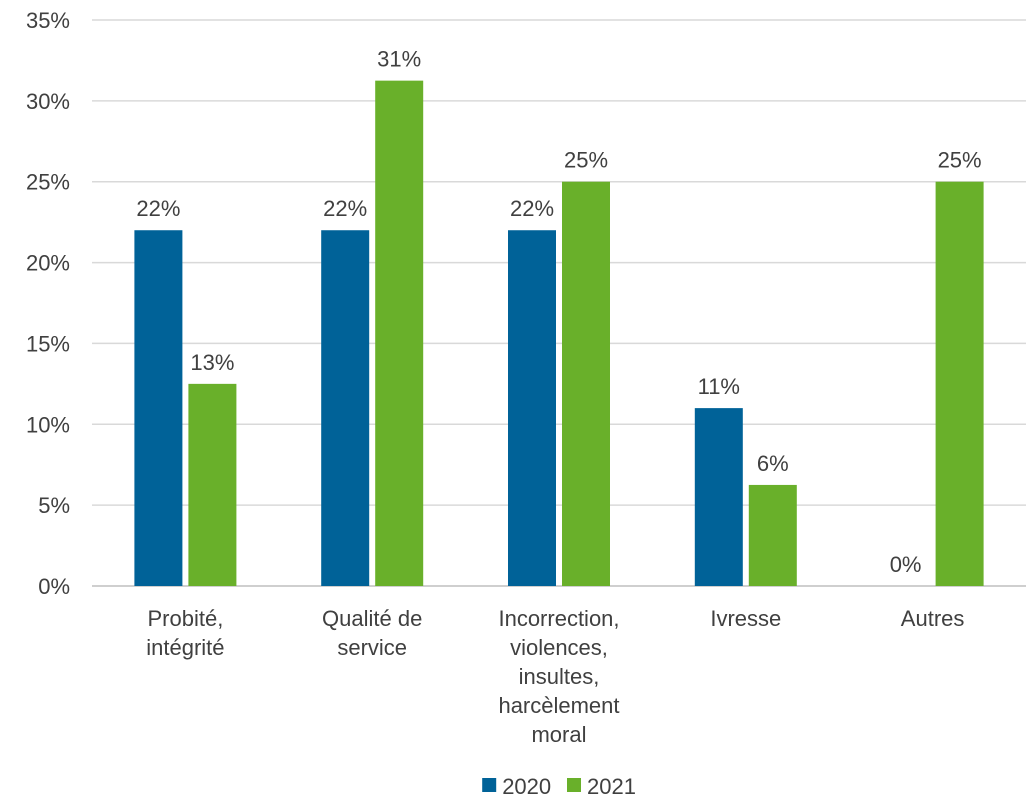 The image size is (1034, 807). What do you see at coordinates (48, 303) in the screenshot?
I see `y-axis-tick-labels: 0% 5% 10% 15% 20% 25% 30% 35%` at bounding box center [48, 303].